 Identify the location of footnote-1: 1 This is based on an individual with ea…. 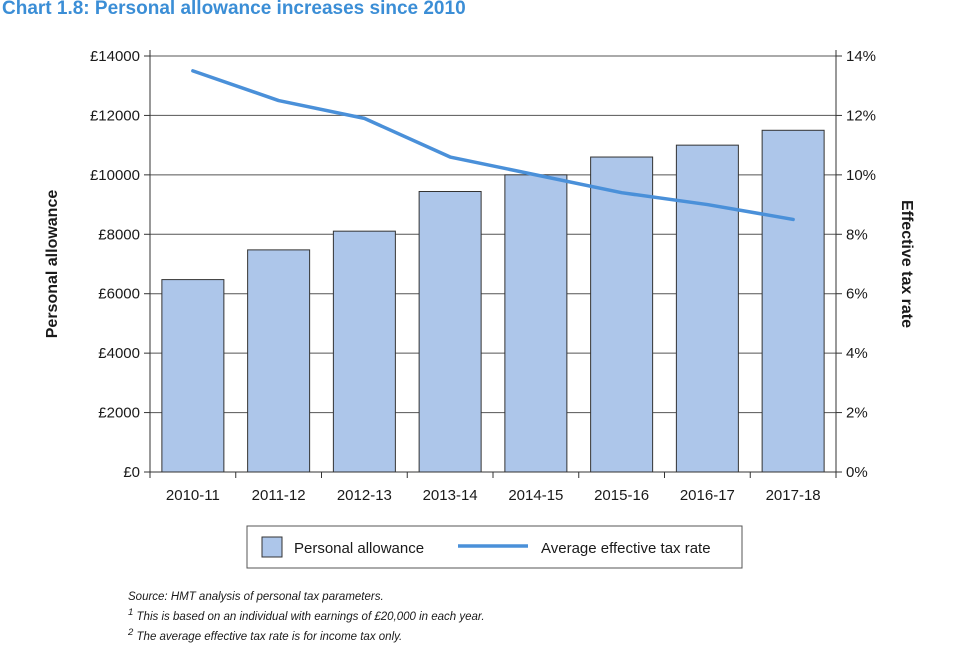
(306, 615).